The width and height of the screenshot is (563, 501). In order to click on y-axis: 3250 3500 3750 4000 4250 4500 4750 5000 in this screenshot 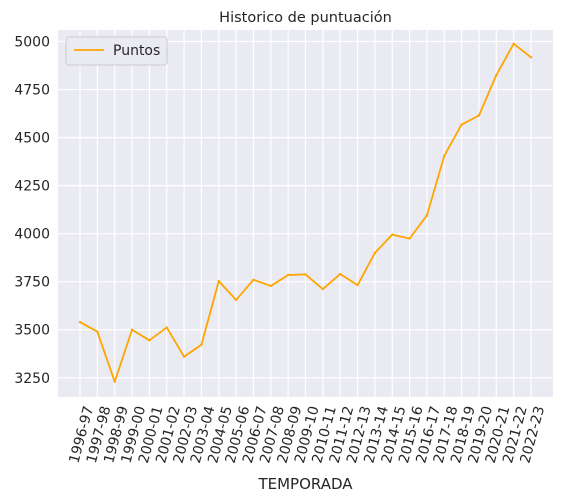, I will do `click(32, 211)`.